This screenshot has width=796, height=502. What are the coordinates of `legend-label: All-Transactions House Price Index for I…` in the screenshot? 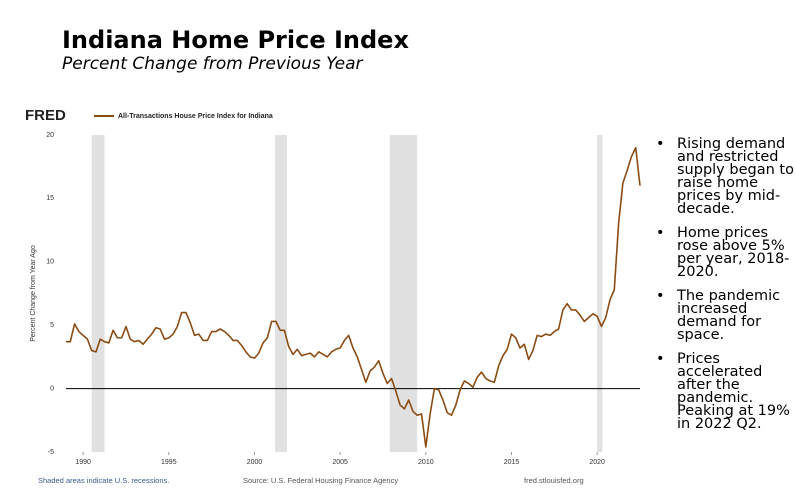 It's located at (195, 116).